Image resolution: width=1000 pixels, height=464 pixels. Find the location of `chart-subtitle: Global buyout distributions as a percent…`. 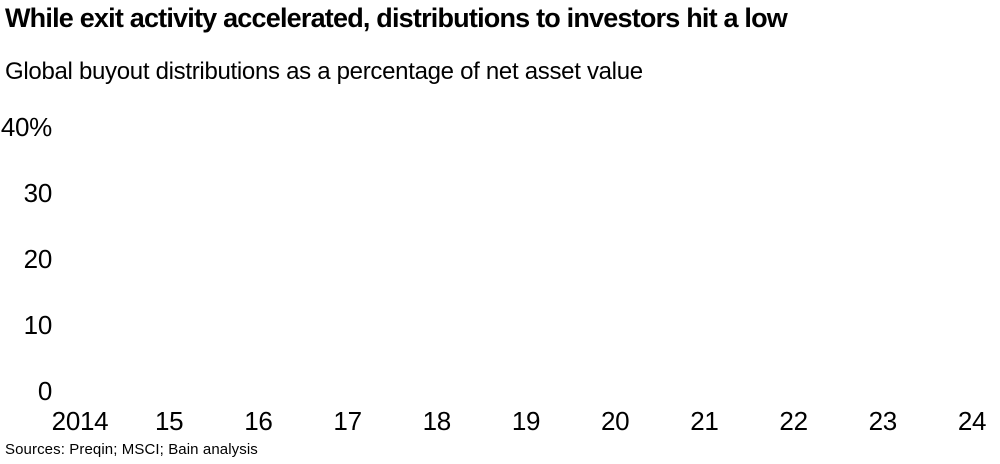

chart-subtitle: Global buyout distributions as a percent… is located at coordinates (324, 71).